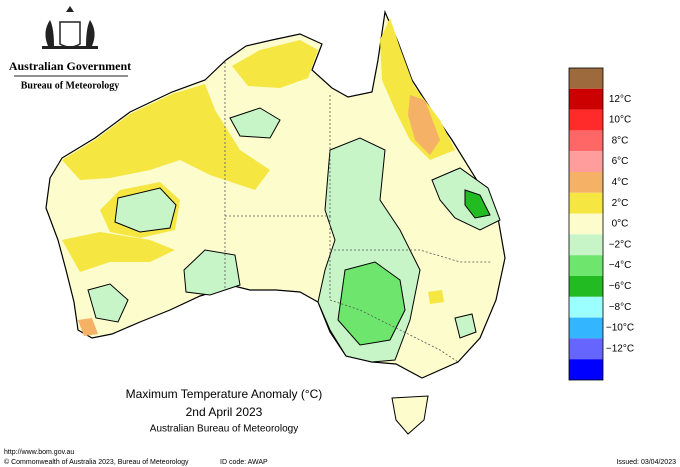 The image size is (680, 467). I want to click on footer-issued: Issued: 03/04/2023, so click(646, 462).